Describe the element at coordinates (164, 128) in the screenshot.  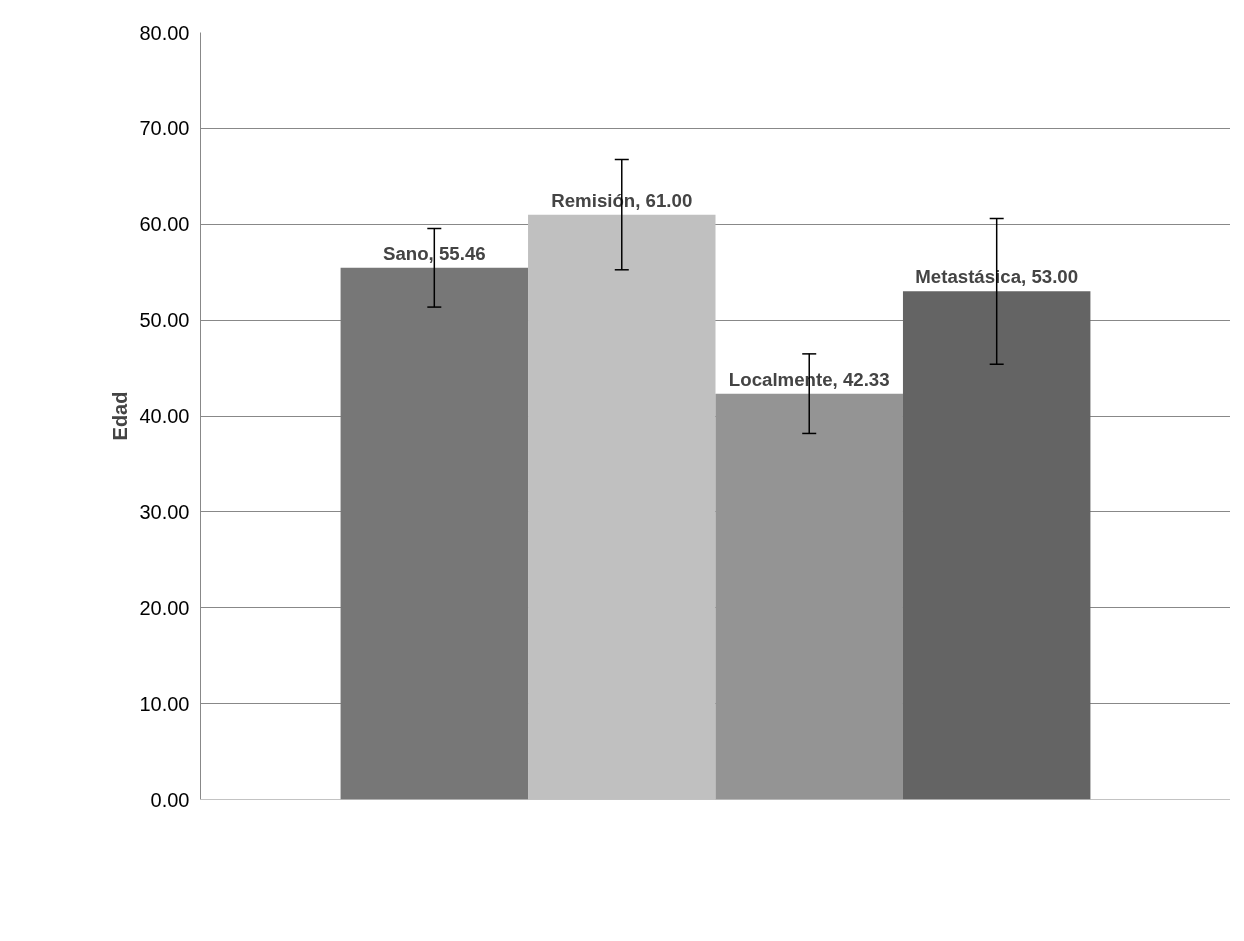
I see `y-tick-label: 70.00` at that location.